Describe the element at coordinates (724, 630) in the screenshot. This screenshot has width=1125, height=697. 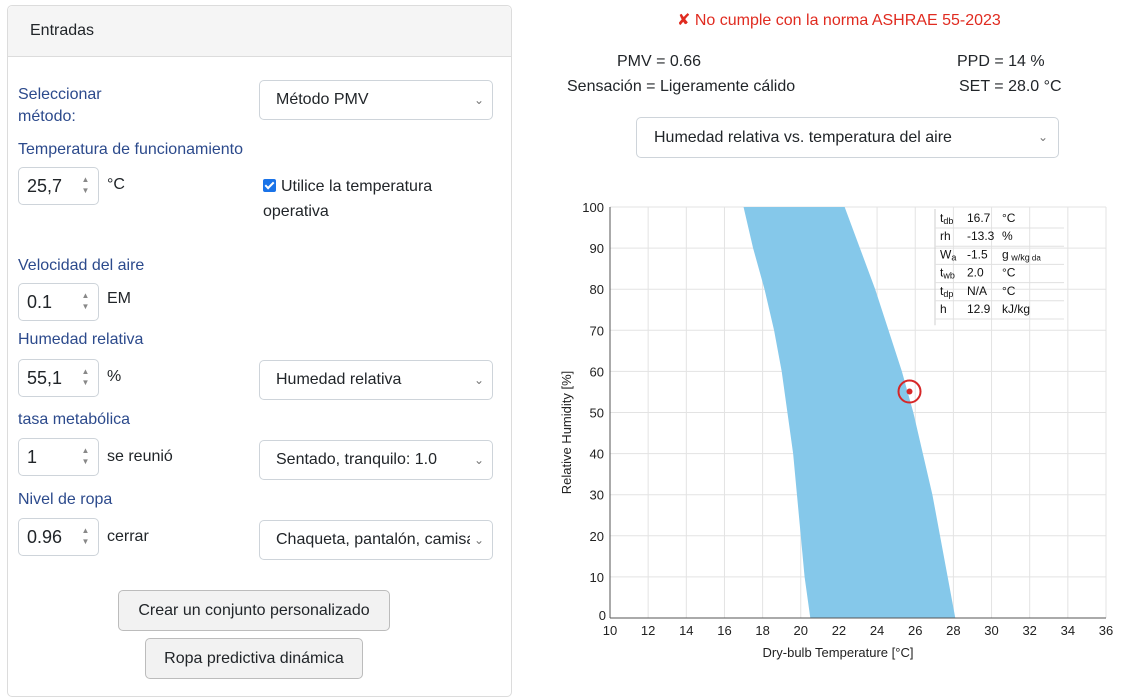
I see `x-tick-label: 16` at that location.